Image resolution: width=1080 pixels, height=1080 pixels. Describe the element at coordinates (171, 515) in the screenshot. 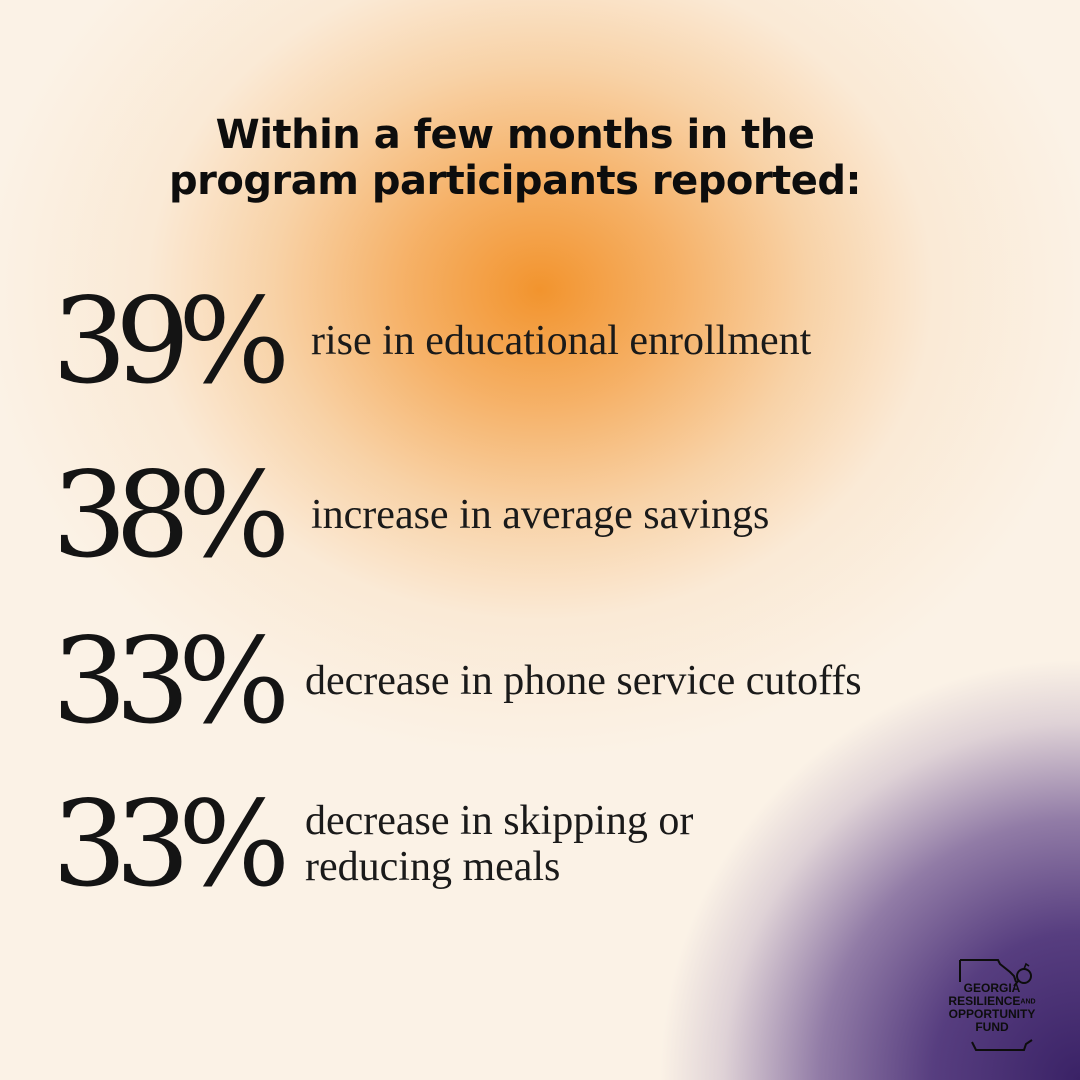

I see `stat-value: 38%` at that location.